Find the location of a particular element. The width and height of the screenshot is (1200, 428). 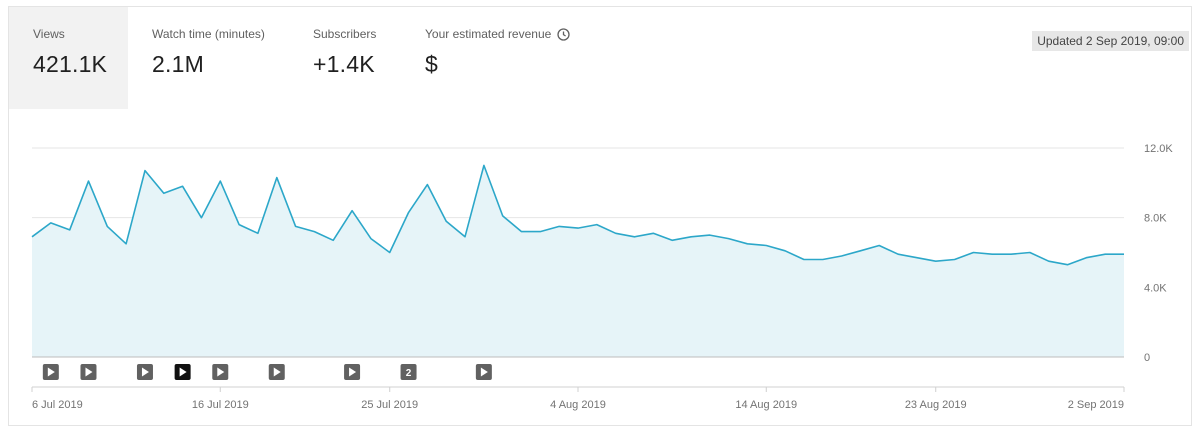

x-tick-label: 6 Jul 2019 is located at coordinates (57, 405).